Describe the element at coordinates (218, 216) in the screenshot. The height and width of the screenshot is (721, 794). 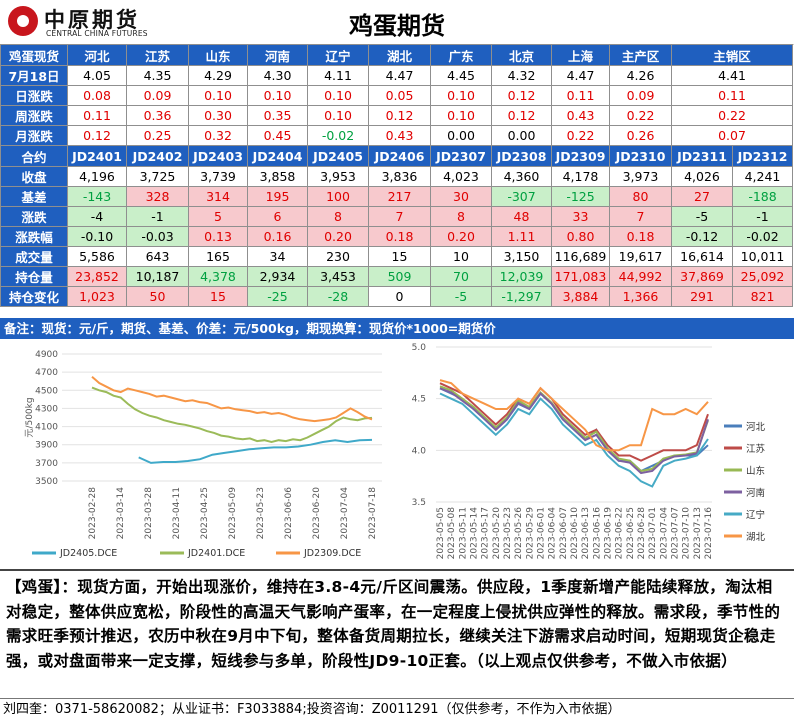
I see `futures-cell: 5` at that location.